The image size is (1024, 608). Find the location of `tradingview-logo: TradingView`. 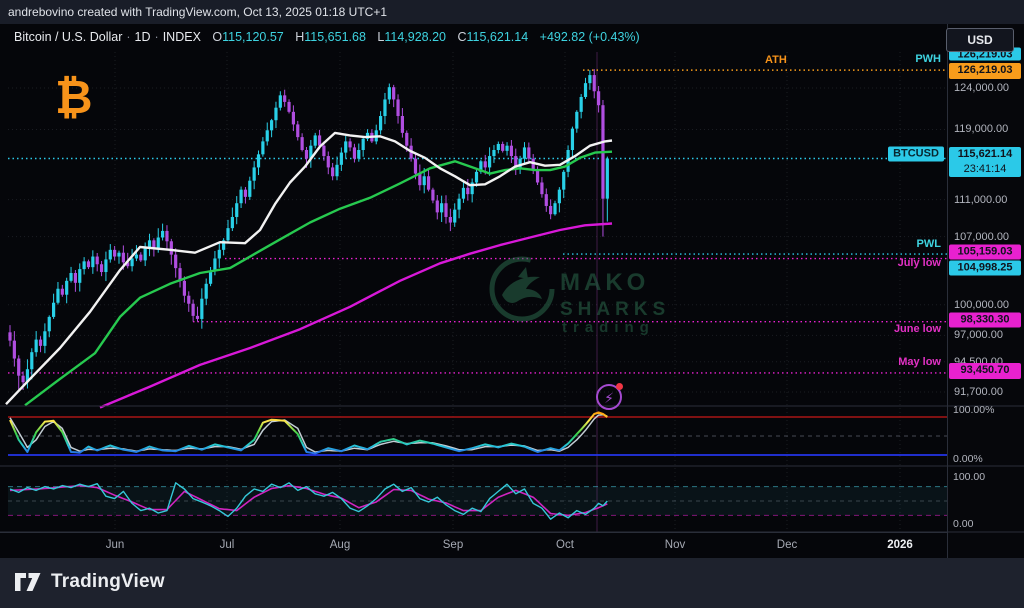

tradingview-logo: TradingView is located at coordinates (89, 582).